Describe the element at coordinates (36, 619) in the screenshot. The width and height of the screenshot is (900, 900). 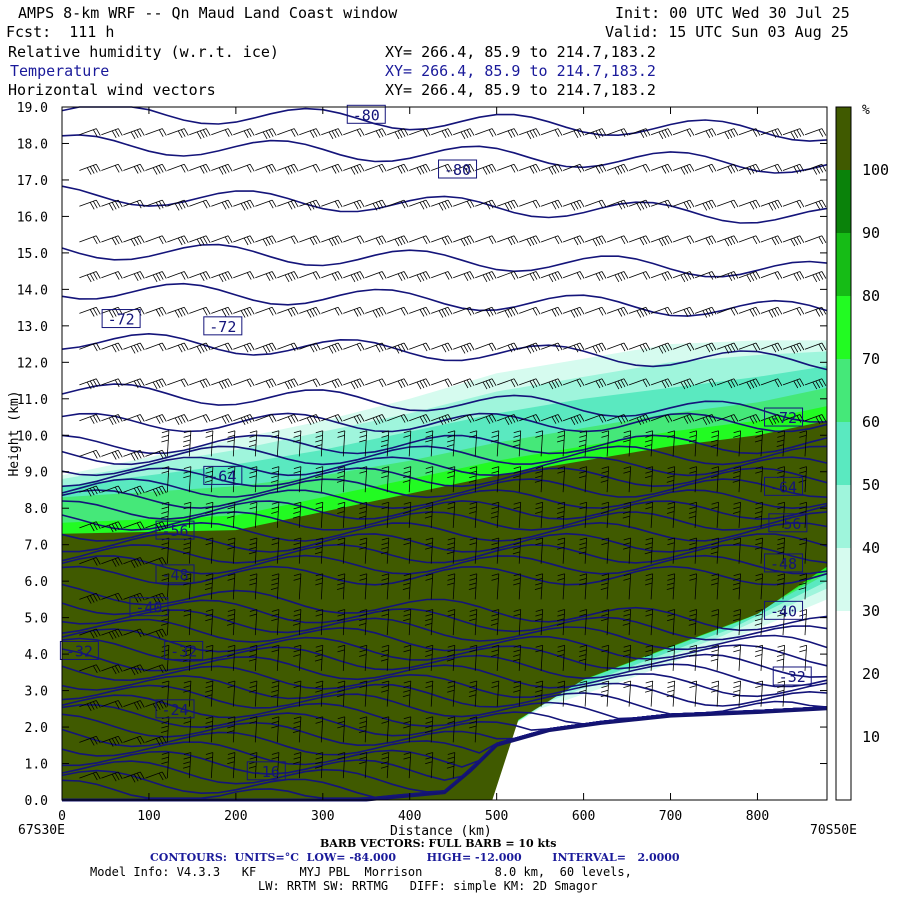
I see `y-tick-label: 5.0` at that location.